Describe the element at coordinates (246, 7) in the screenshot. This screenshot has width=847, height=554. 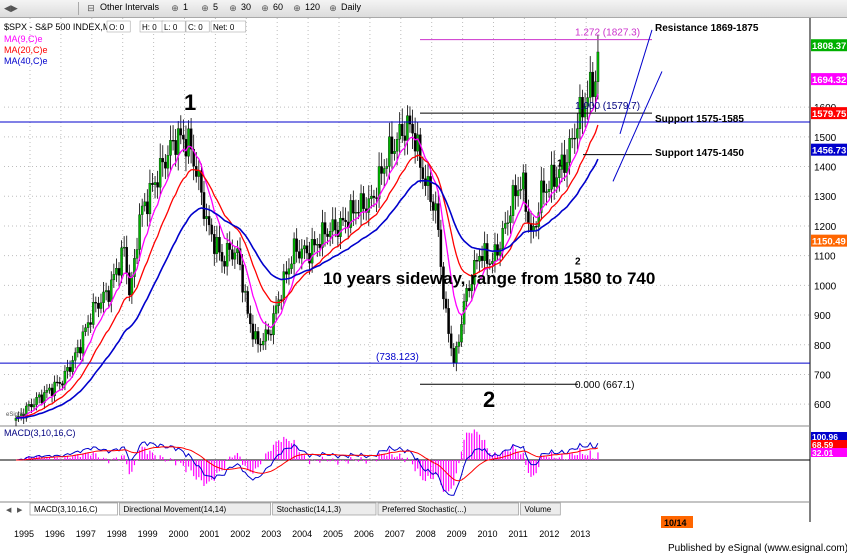
I see `interval-30-button: 30` at that location.